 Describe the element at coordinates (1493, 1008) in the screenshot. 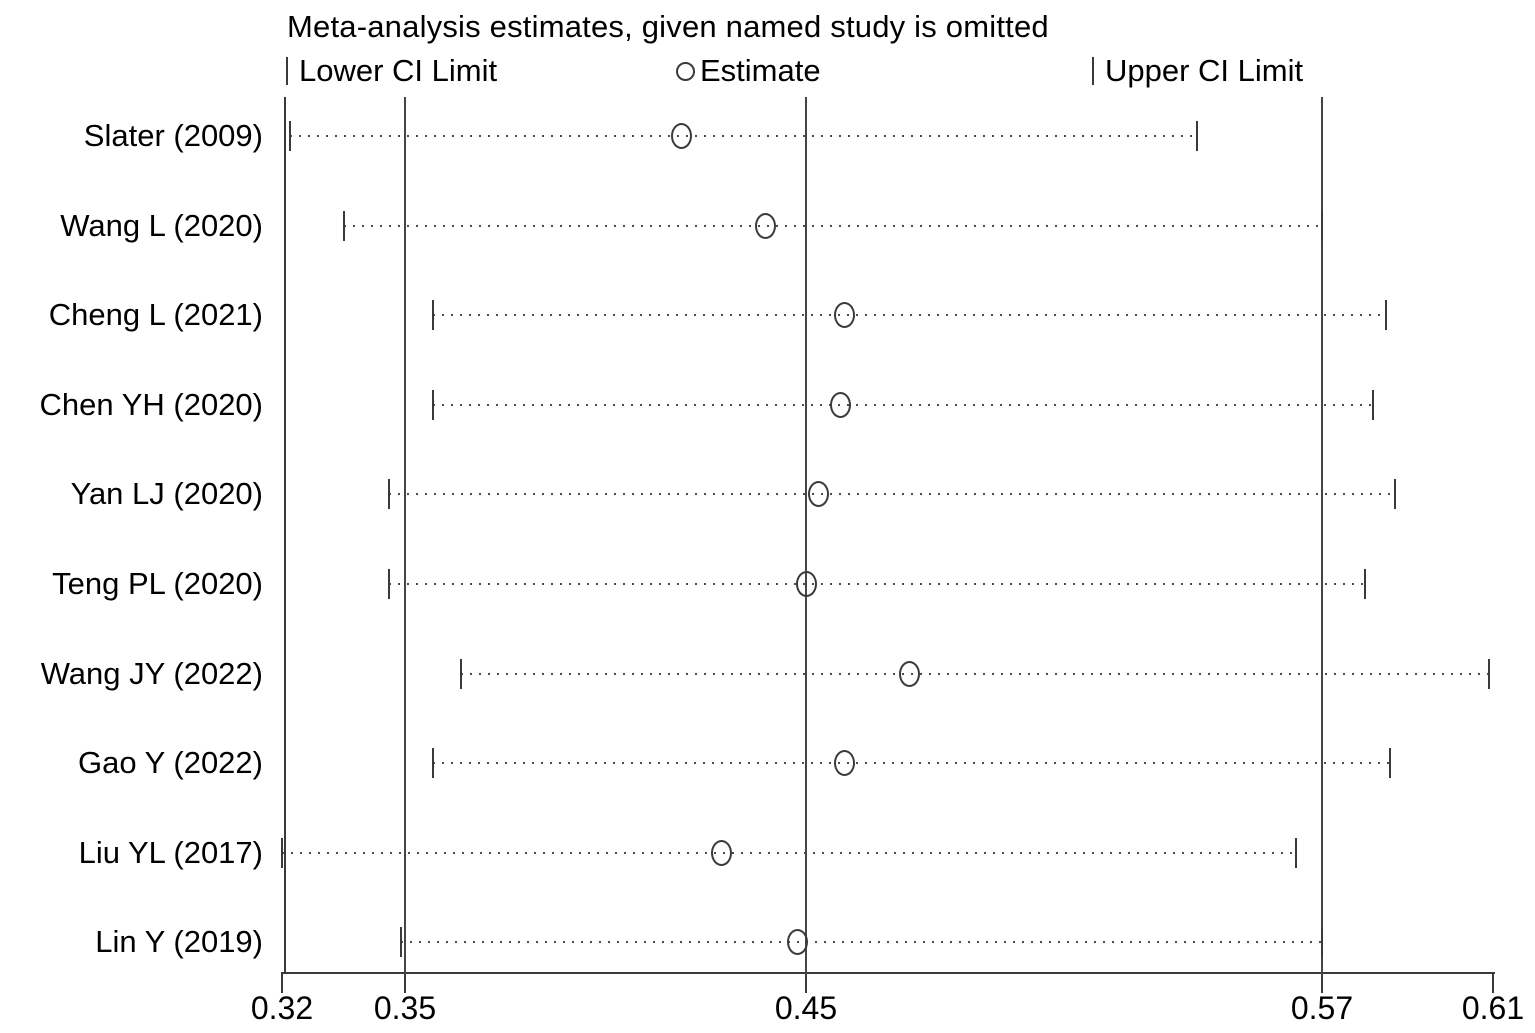

I see `x-tick-label: 0.61` at that location.